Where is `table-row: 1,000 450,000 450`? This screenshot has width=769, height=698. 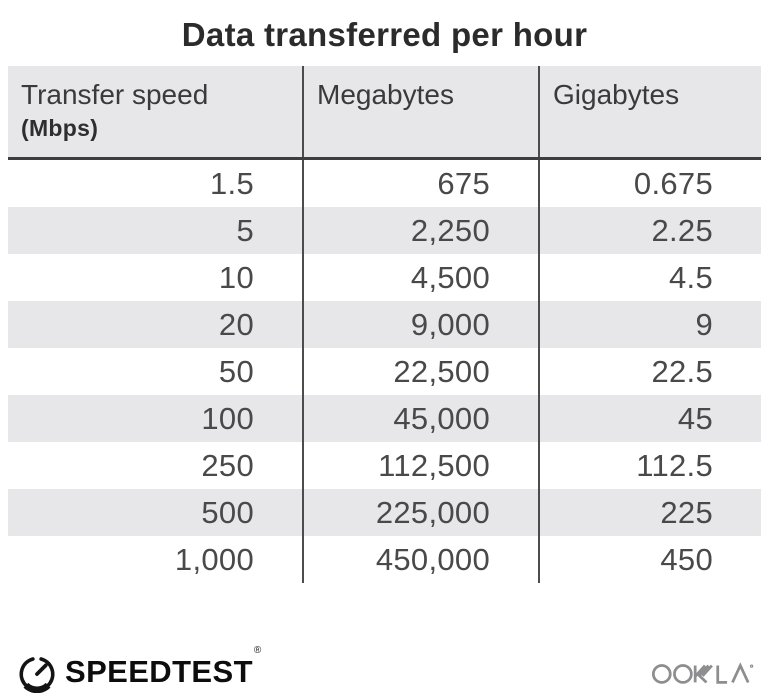
table-row: 1,000 450,000 450 is located at coordinates (384, 559).